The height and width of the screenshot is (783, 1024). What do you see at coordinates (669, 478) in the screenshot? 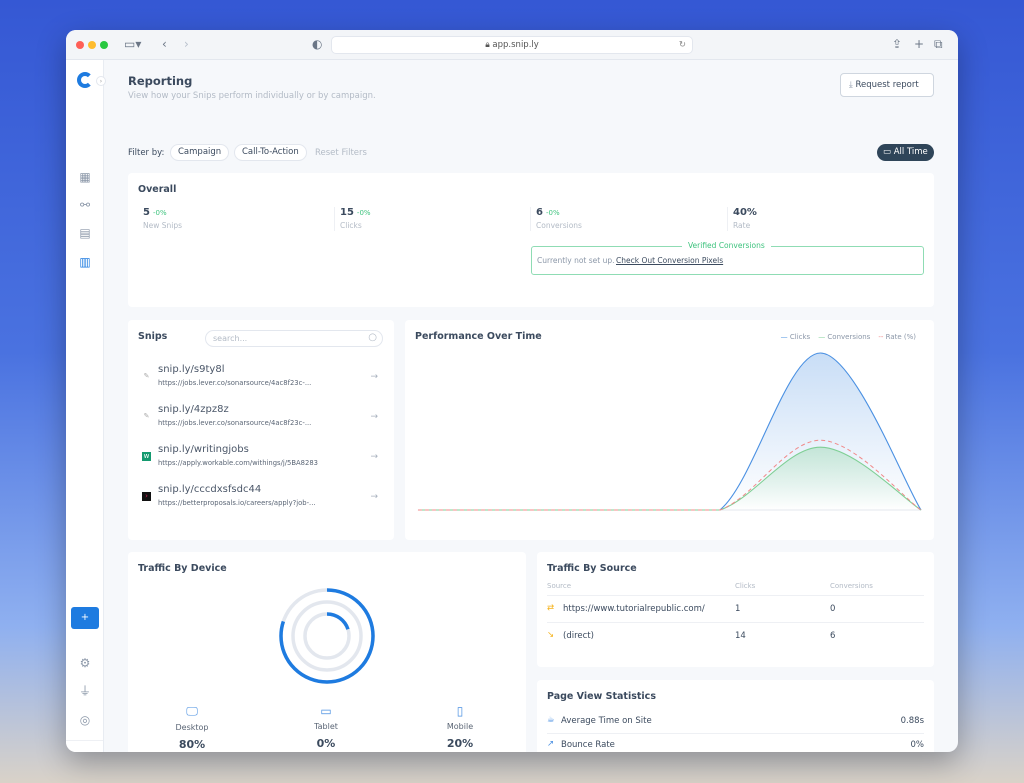
I see `area-conversions` at bounding box center [669, 478].